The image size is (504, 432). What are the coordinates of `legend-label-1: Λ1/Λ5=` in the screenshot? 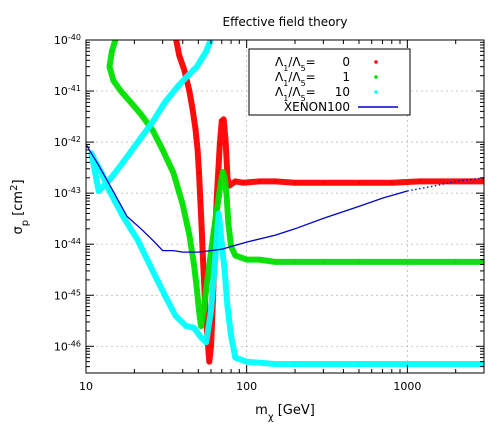 It's located at (295, 79).